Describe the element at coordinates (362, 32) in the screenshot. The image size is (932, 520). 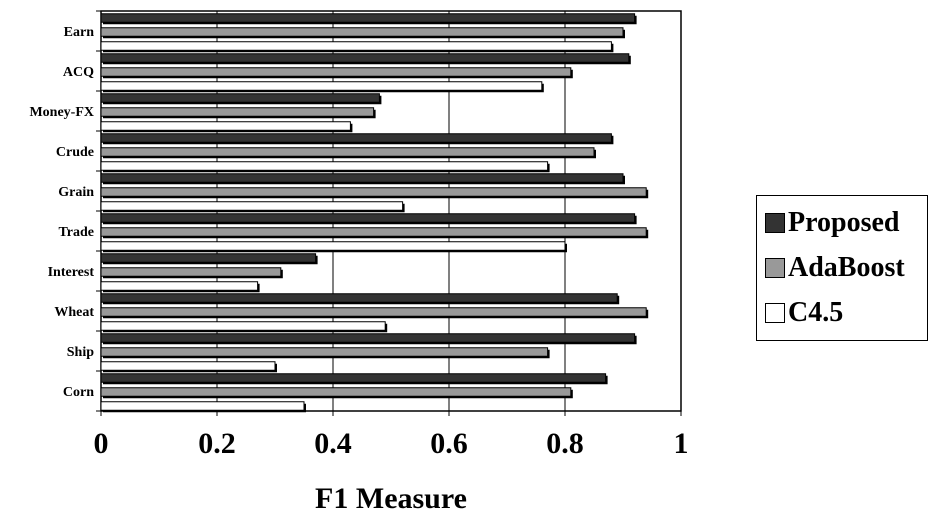
I see `bar-Earn-AdaBoost` at that location.